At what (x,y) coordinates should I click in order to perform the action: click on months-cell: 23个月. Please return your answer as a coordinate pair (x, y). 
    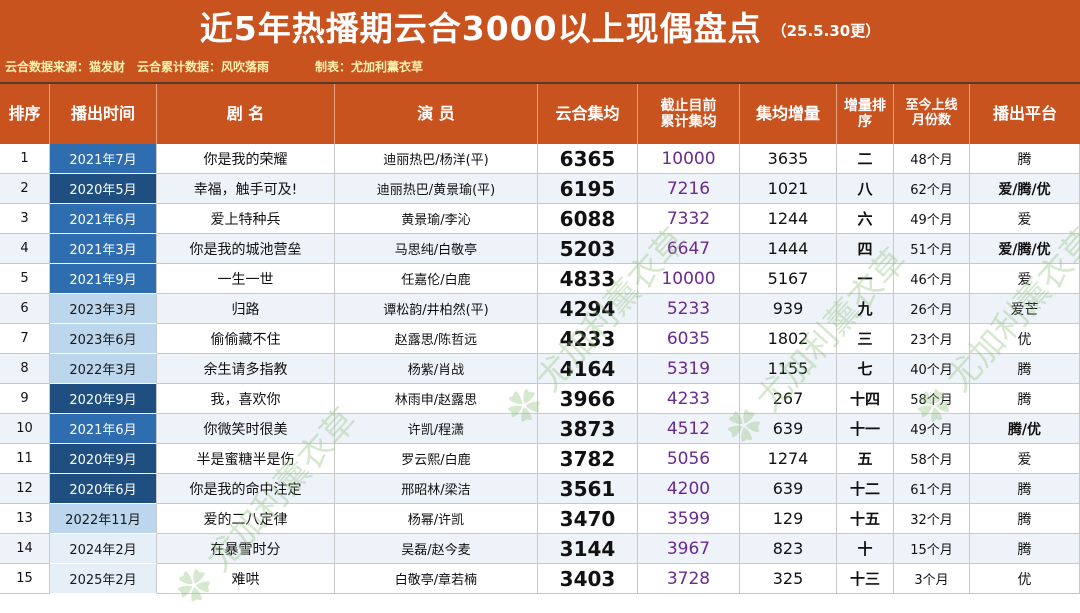
    Looking at the image, I should click on (932, 339).